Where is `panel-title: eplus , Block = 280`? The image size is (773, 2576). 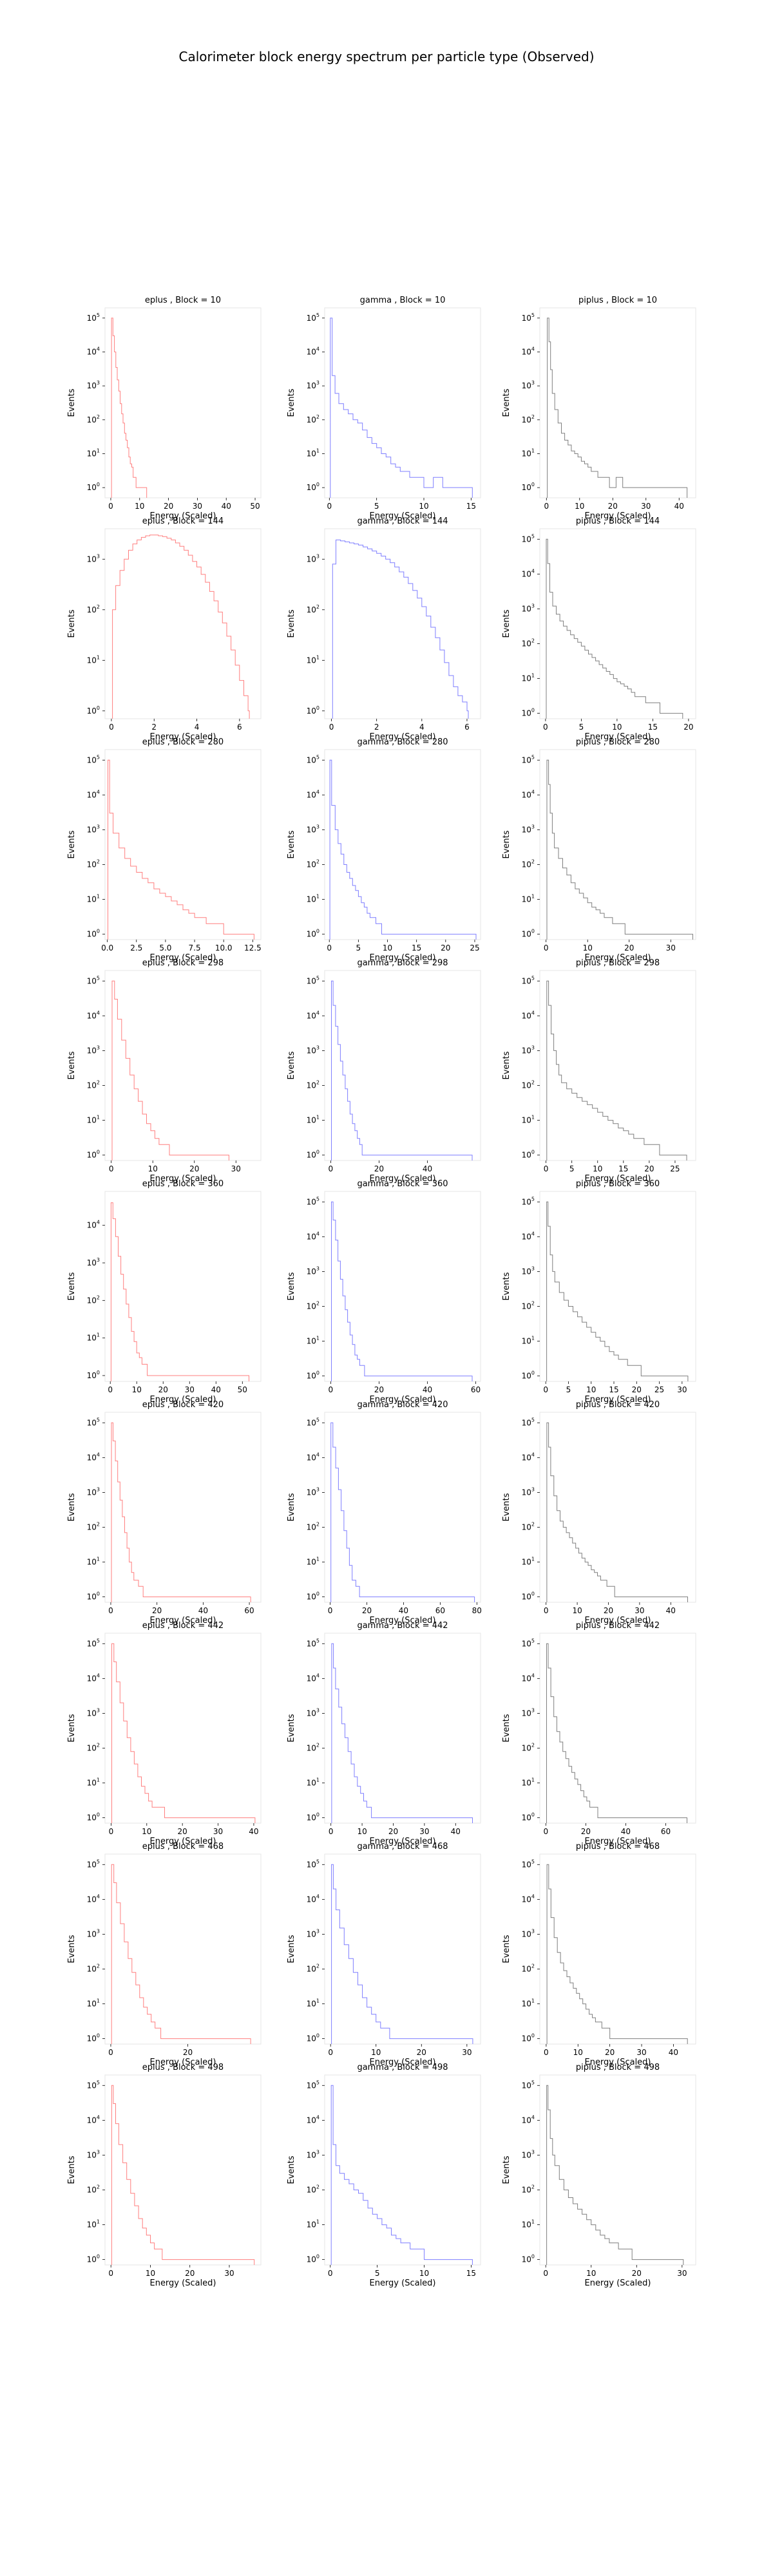
panel-title: eplus , Block = 280 is located at coordinates (183, 742).